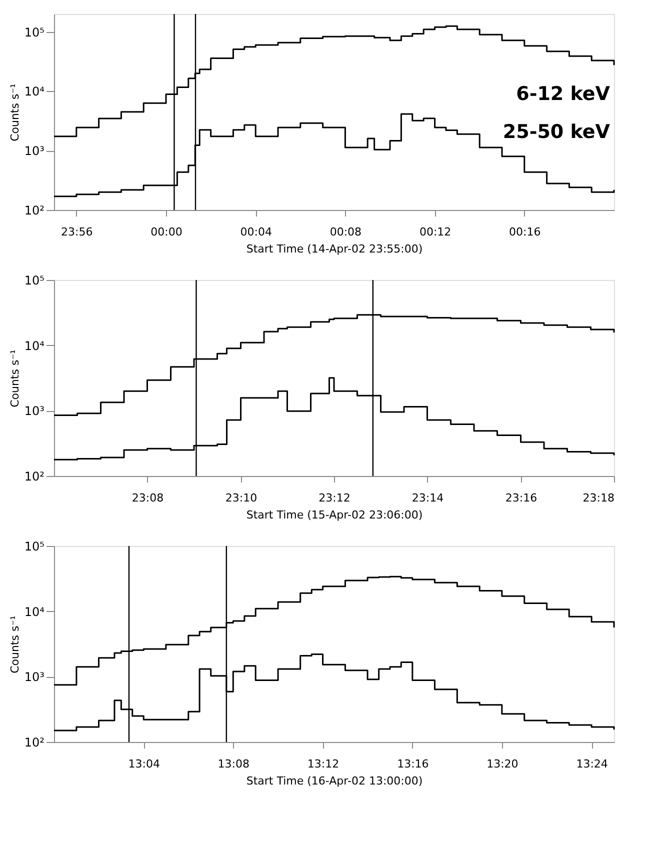 This screenshot has height=841, width=668. I want to click on x-tick-label: 13:08, so click(234, 764).